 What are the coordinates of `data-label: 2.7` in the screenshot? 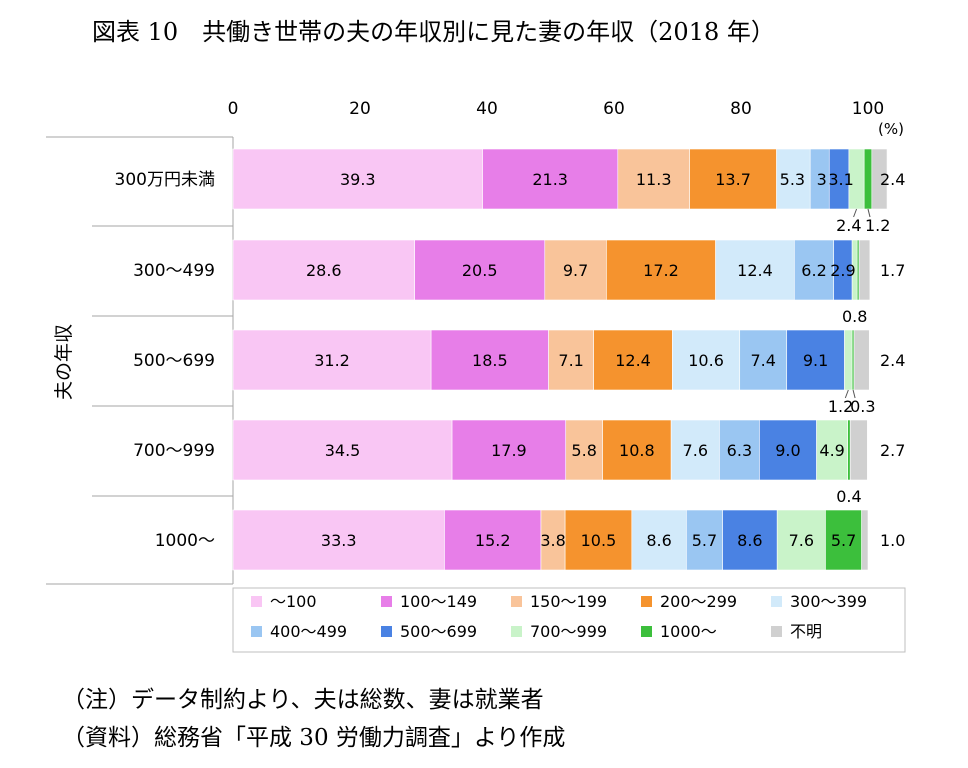 It's located at (892, 450).